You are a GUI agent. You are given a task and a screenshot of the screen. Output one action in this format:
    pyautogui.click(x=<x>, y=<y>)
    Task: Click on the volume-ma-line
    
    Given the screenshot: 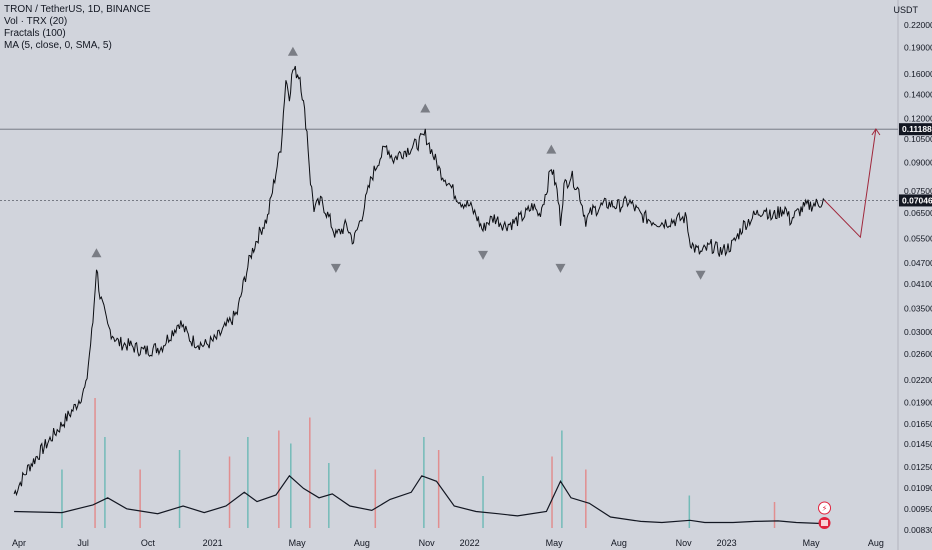 What is the action you would take?
    pyautogui.click(x=419, y=499)
    